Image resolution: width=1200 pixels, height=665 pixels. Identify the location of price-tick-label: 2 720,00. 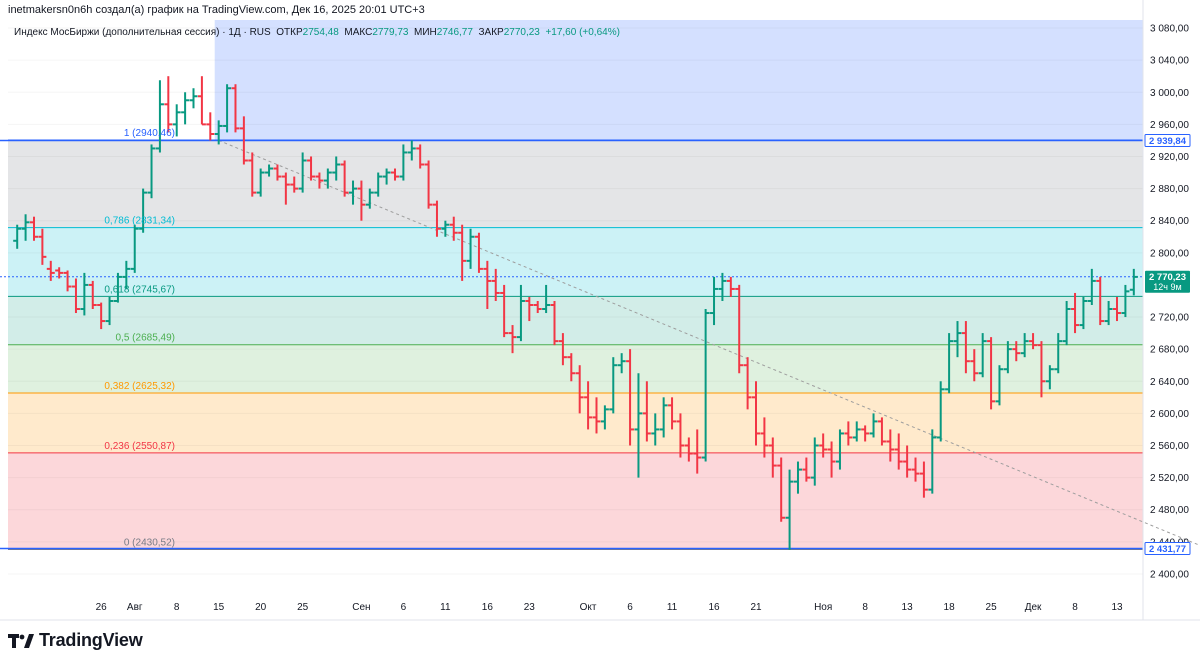
(1169, 318).